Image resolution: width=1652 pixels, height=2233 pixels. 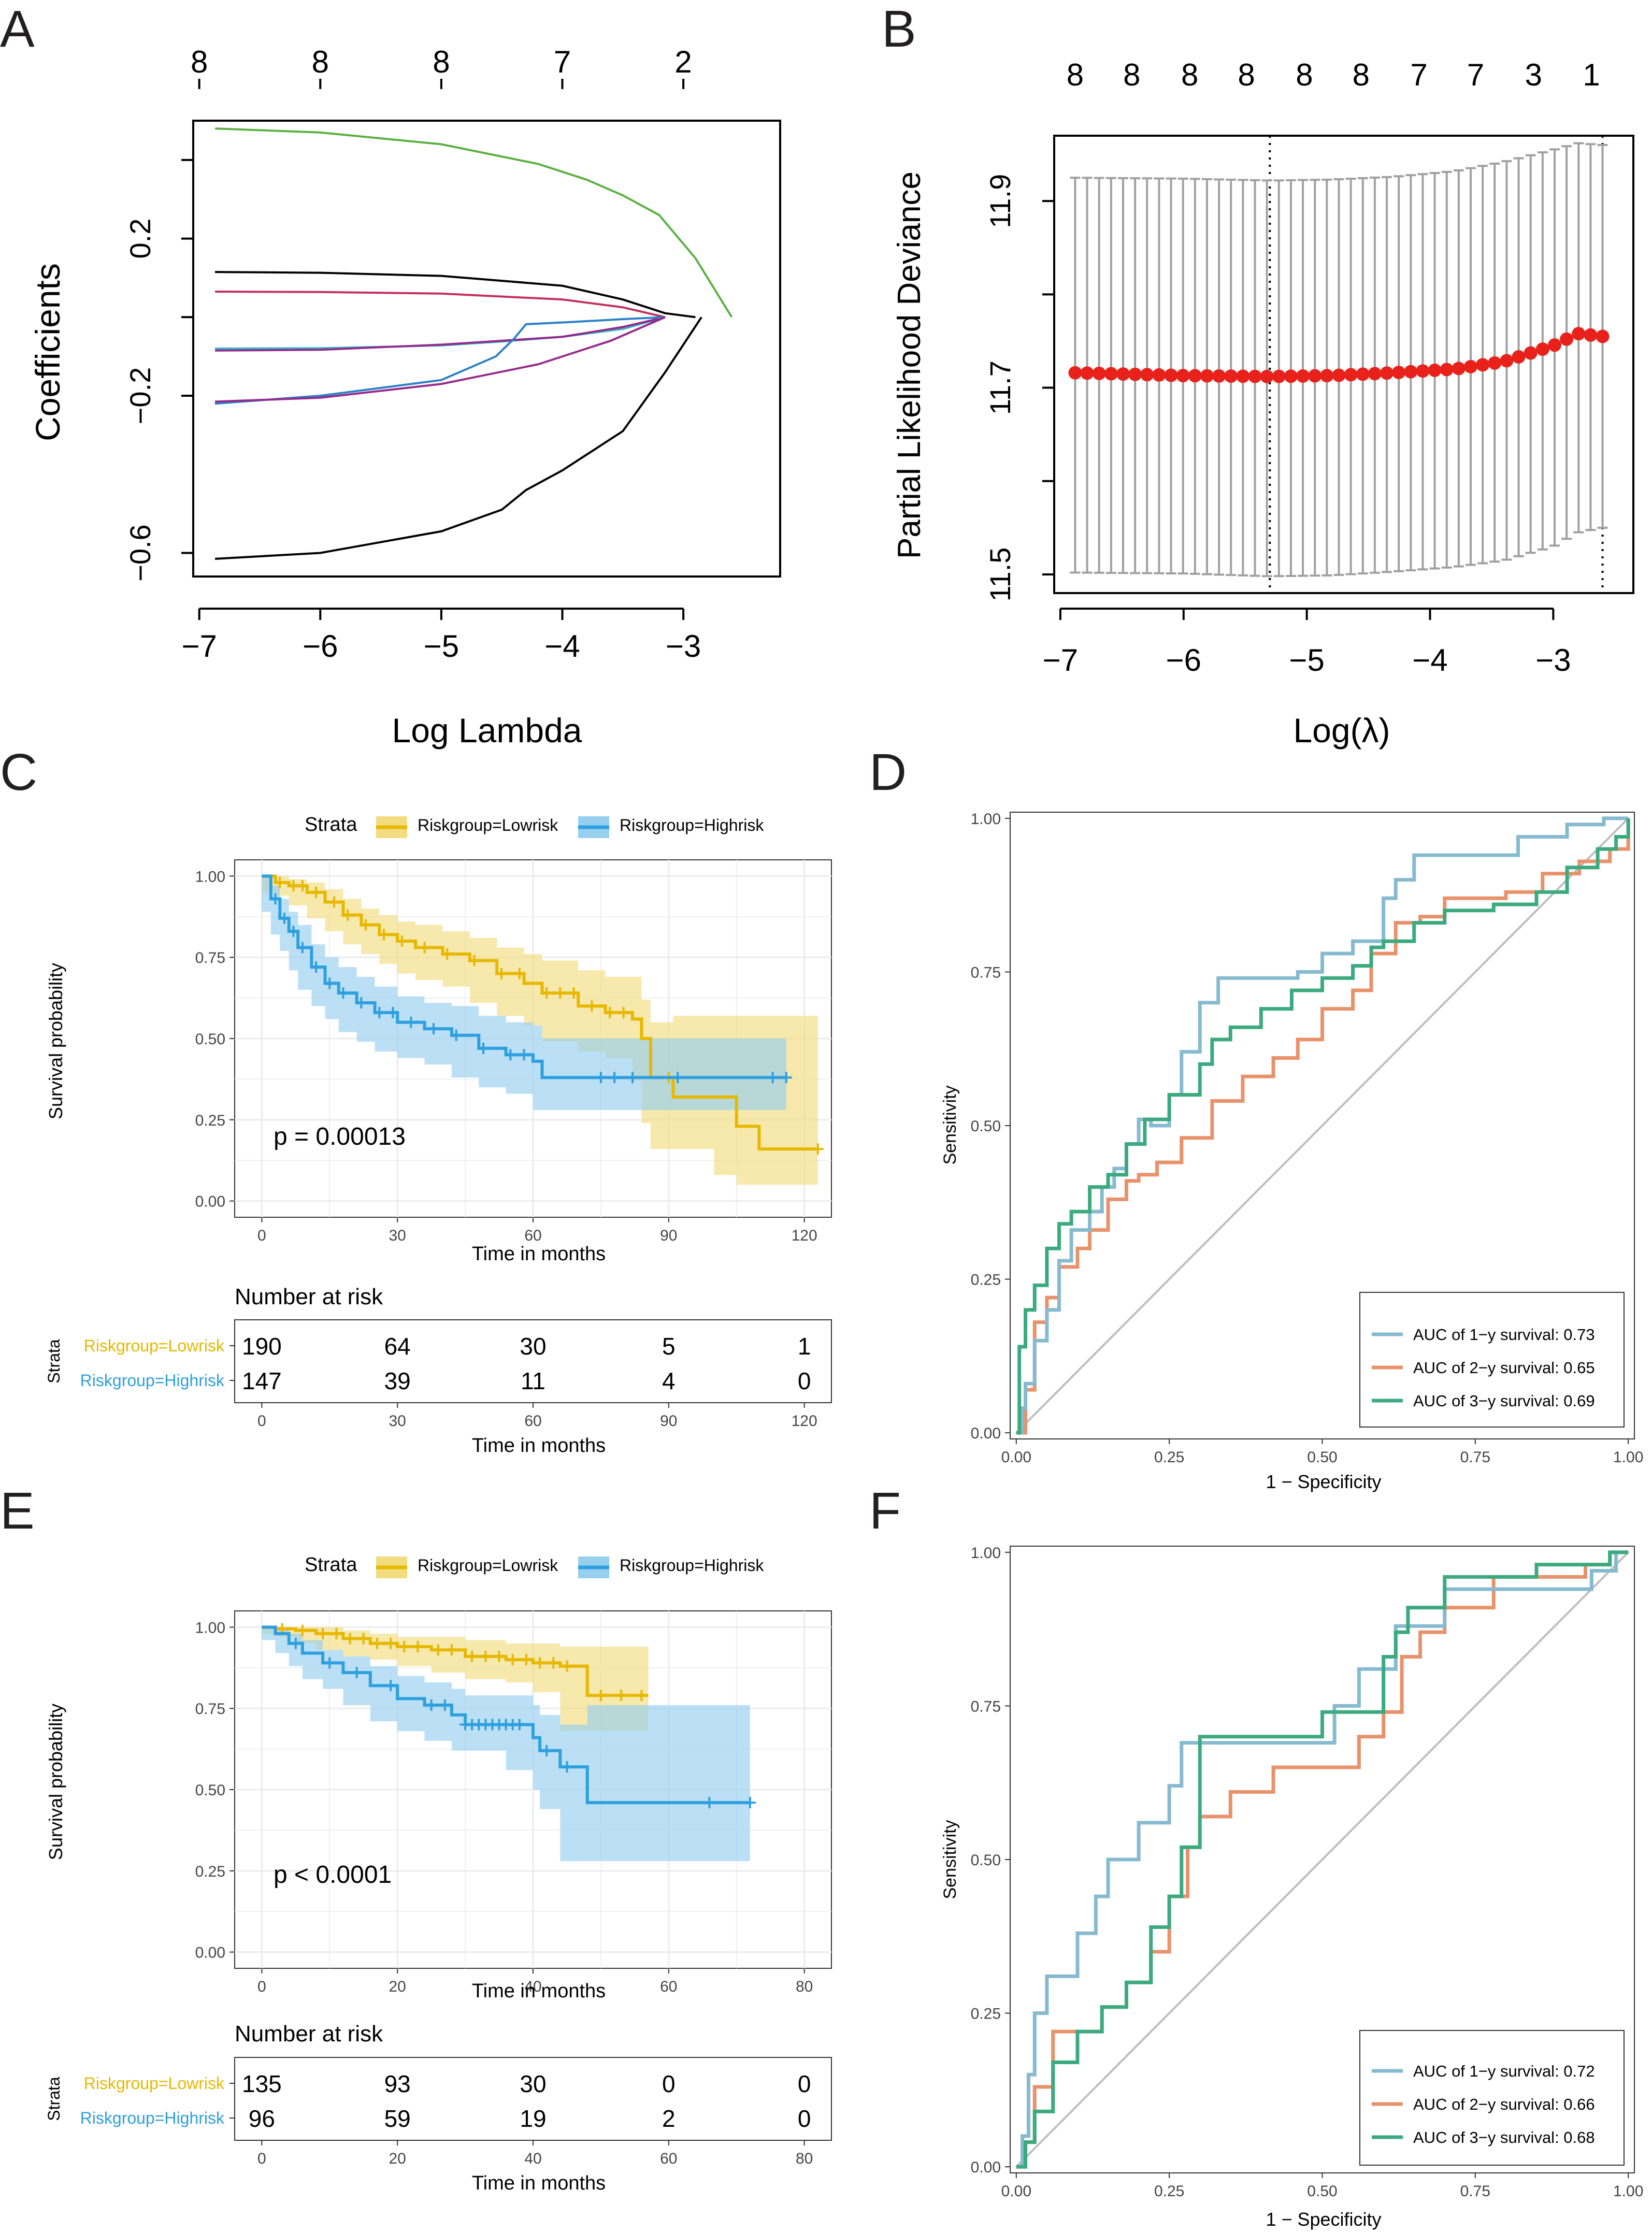 What do you see at coordinates (532, 1986) in the screenshot?
I see `e-xtick-label: 40` at bounding box center [532, 1986].